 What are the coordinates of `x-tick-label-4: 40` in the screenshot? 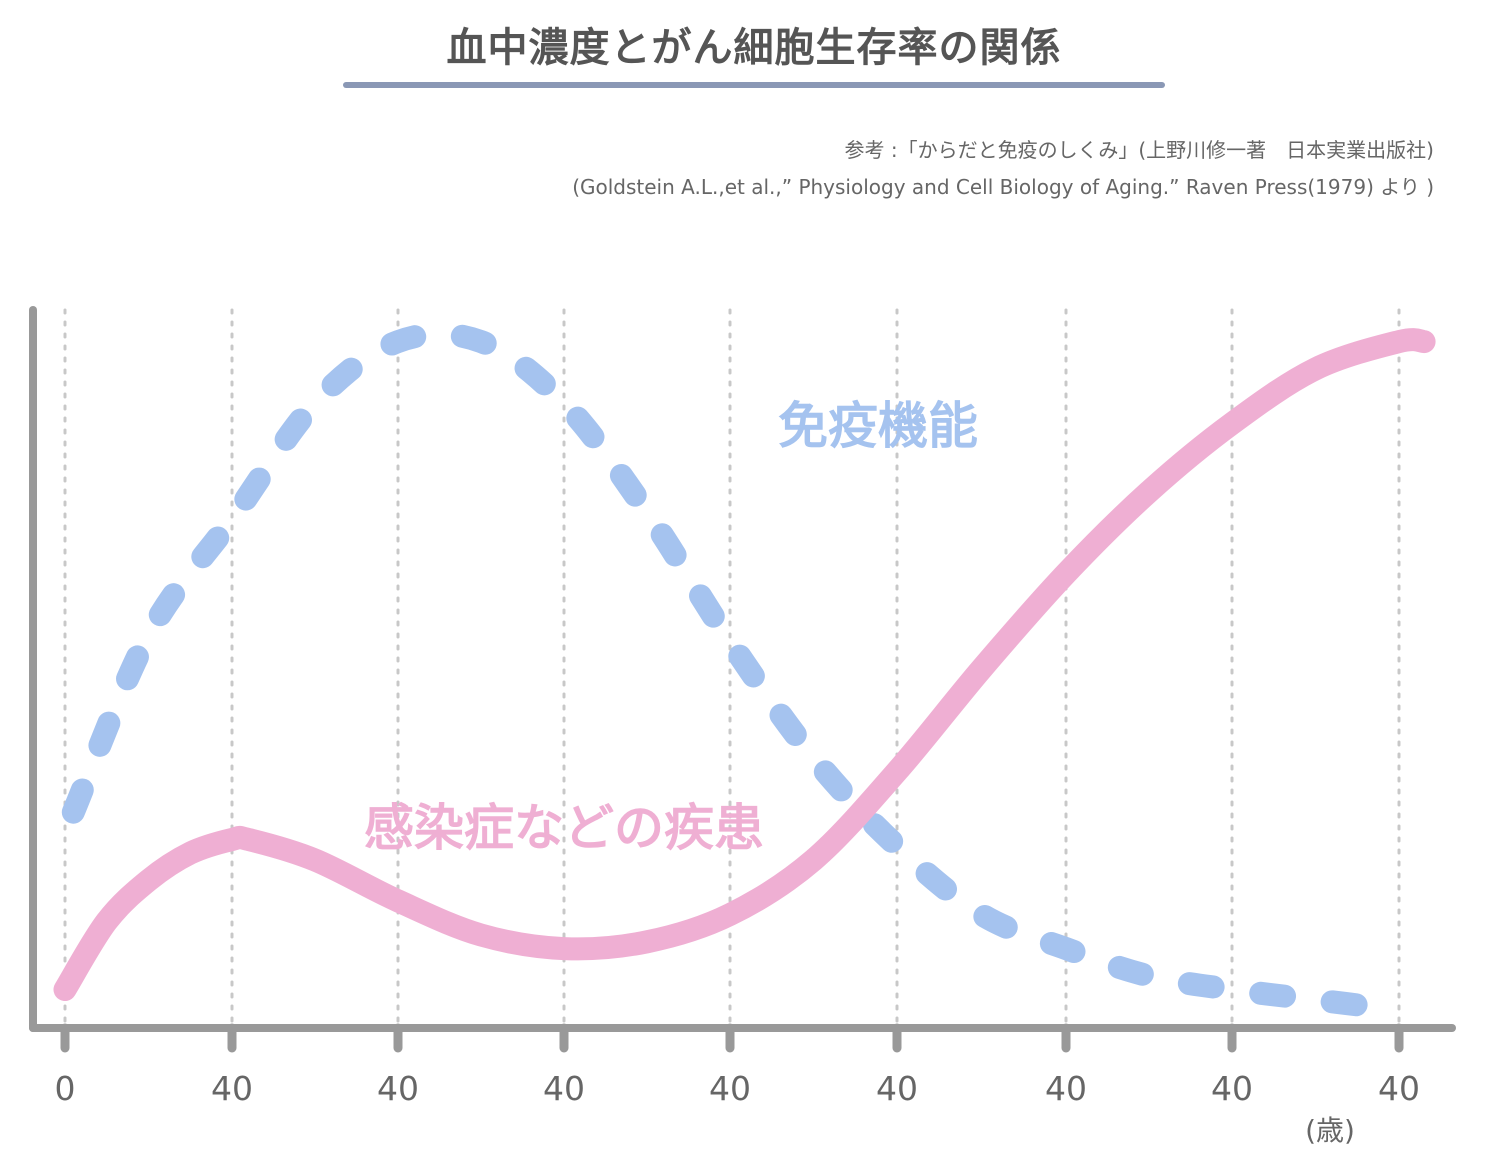 It's located at (730, 1088).